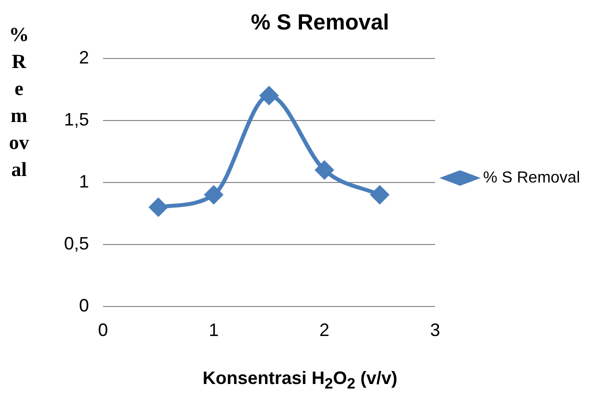 Image resolution: width=600 pixels, height=401 pixels. Describe the element at coordinates (300, 380) in the screenshot. I see `x-axis-title: Konsentrasi H$_{2}$O$_{2}$ (v/v)` at that location.